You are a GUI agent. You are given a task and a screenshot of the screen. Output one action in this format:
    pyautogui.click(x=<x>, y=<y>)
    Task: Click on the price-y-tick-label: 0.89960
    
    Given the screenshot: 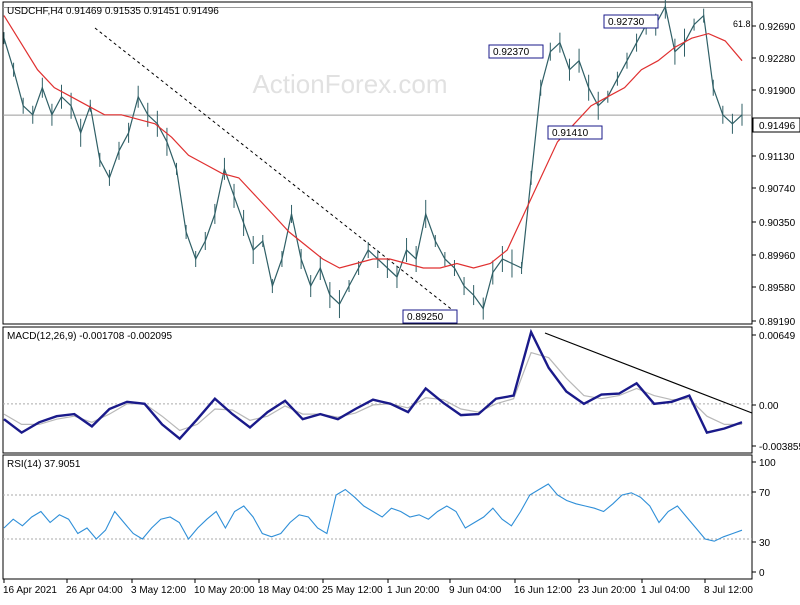 What is the action you would take?
    pyautogui.click(x=777, y=256)
    